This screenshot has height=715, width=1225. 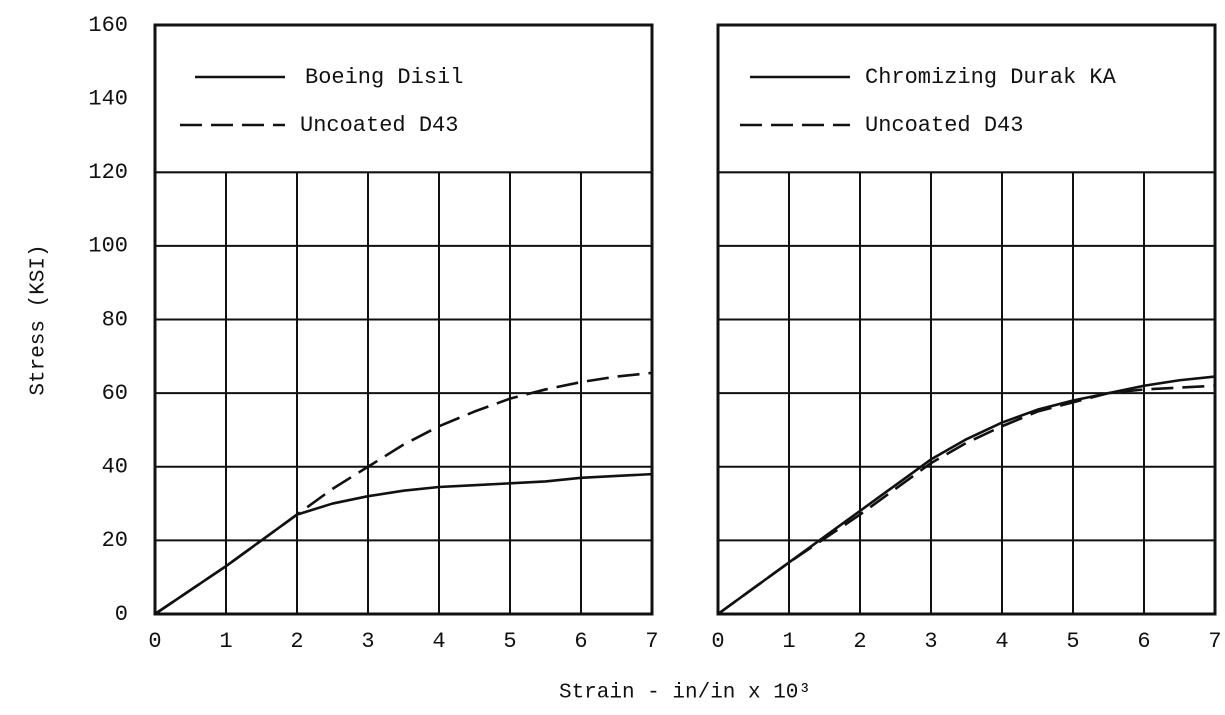 What do you see at coordinates (121, 614) in the screenshot?
I see `y-tick-label: 0` at bounding box center [121, 614].